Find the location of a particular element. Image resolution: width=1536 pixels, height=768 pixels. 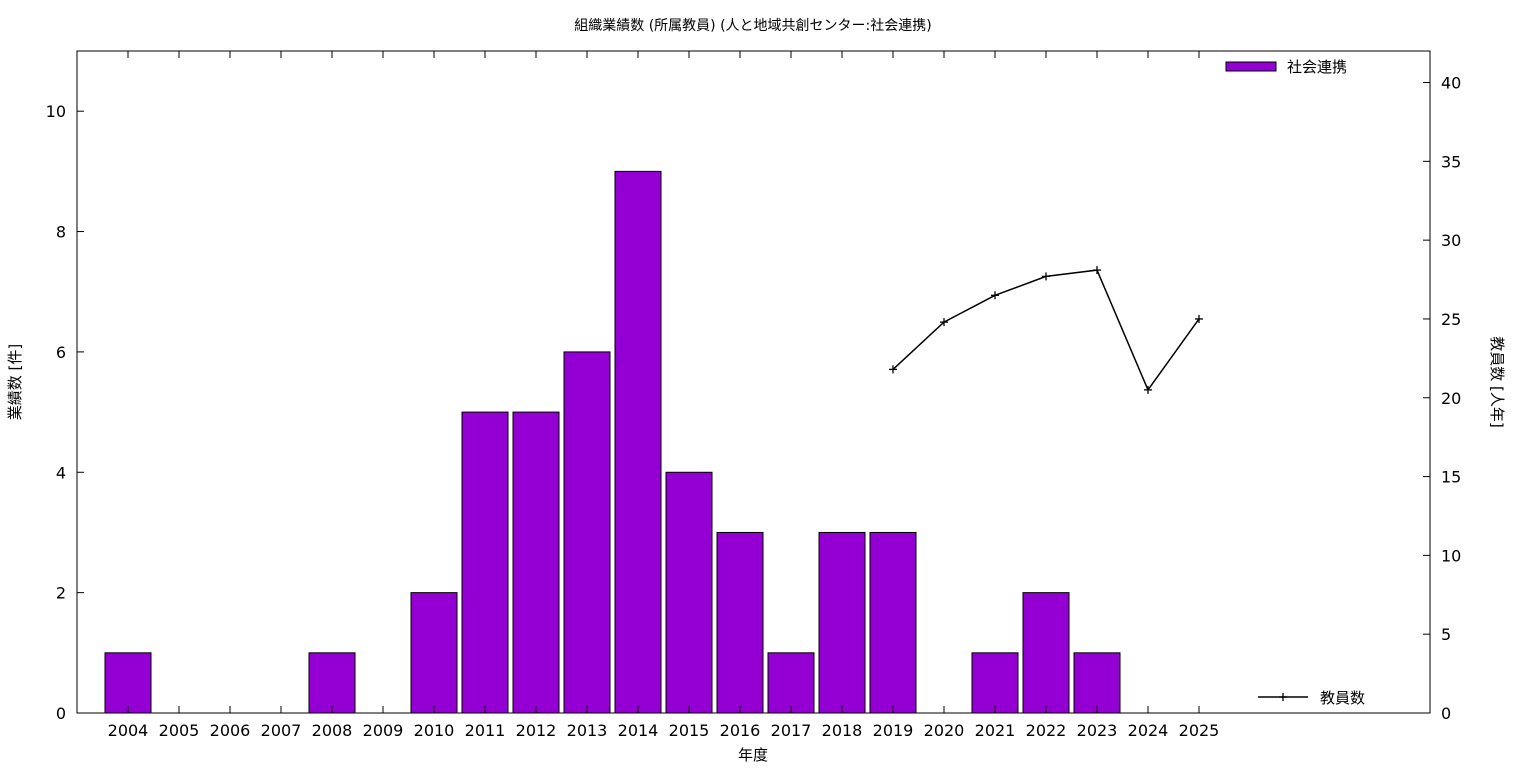

bar-2021 is located at coordinates (995, 683).